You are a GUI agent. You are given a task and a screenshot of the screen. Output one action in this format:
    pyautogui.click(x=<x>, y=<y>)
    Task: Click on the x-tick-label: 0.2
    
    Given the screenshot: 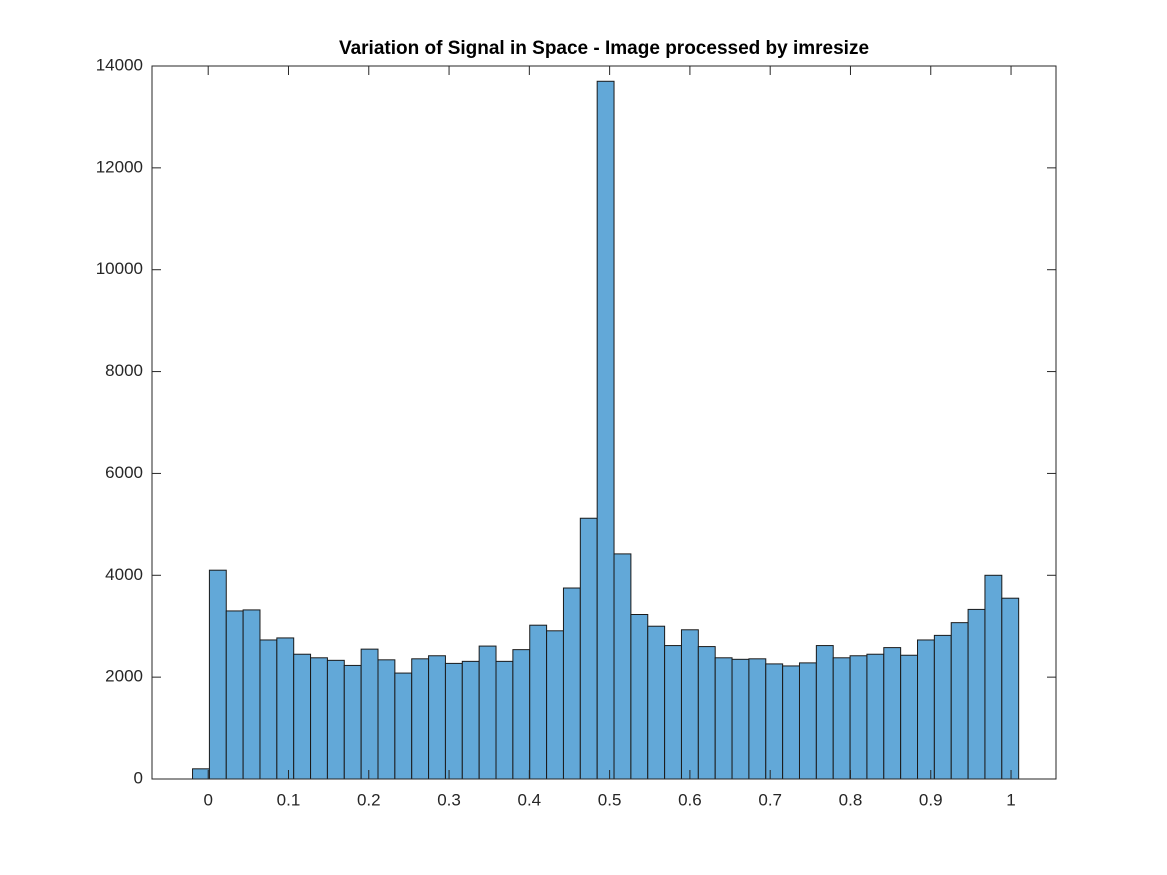 What is the action you would take?
    pyautogui.click(x=369, y=799)
    